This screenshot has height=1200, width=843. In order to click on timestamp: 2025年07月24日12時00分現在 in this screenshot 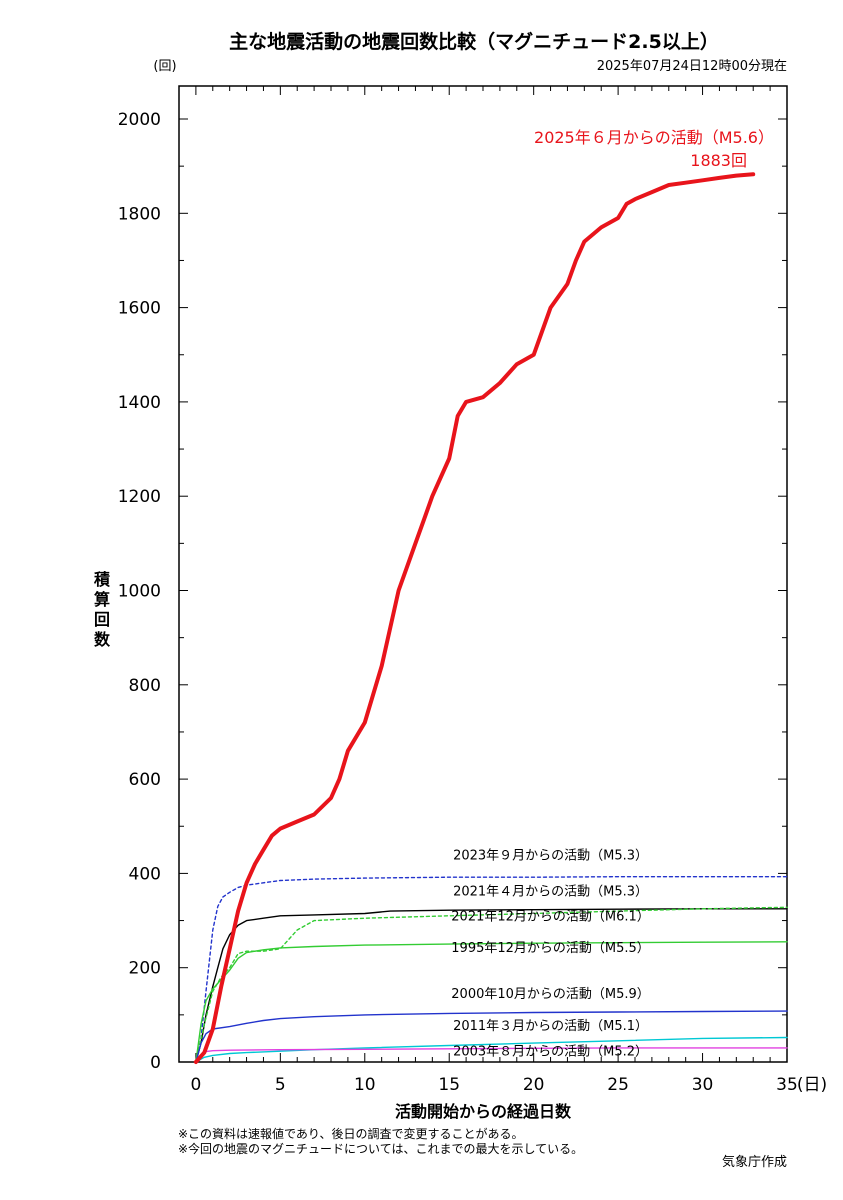, I will do `click(692, 66)`.